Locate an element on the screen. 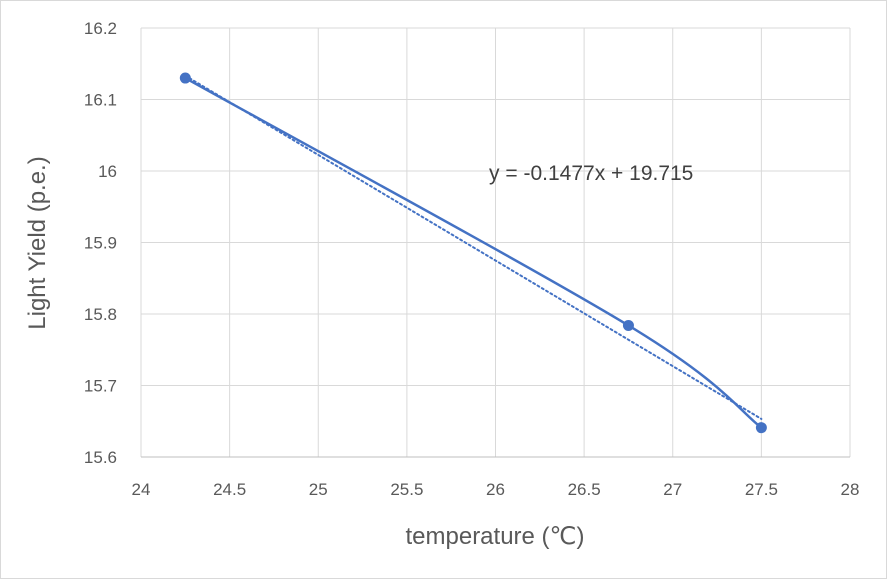 This screenshot has width=887, height=579. y-tick-label: 16 is located at coordinates (107, 171).